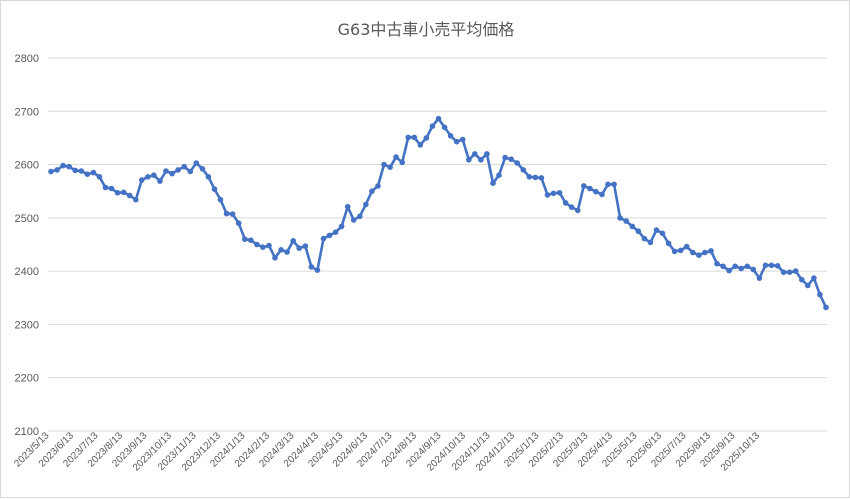 This screenshot has height=499, width=850. What do you see at coordinates (27, 245) in the screenshot?
I see `y-axis-ticks: 2100 2200 2300 2400 2500 2600 2700 2800` at bounding box center [27, 245].